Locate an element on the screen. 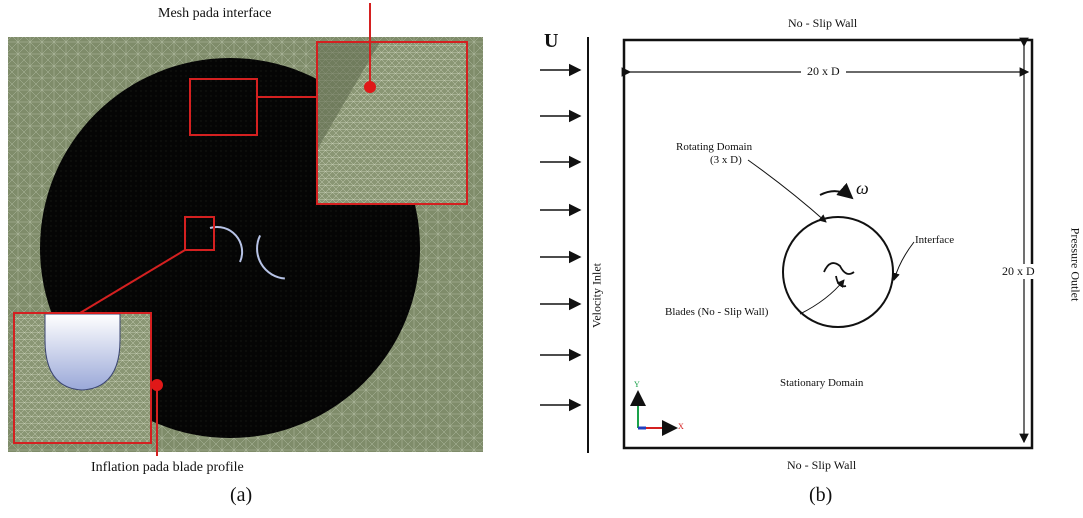 This screenshot has width=1083, height=518. blade-inset-profile is located at coordinates (82, 352).